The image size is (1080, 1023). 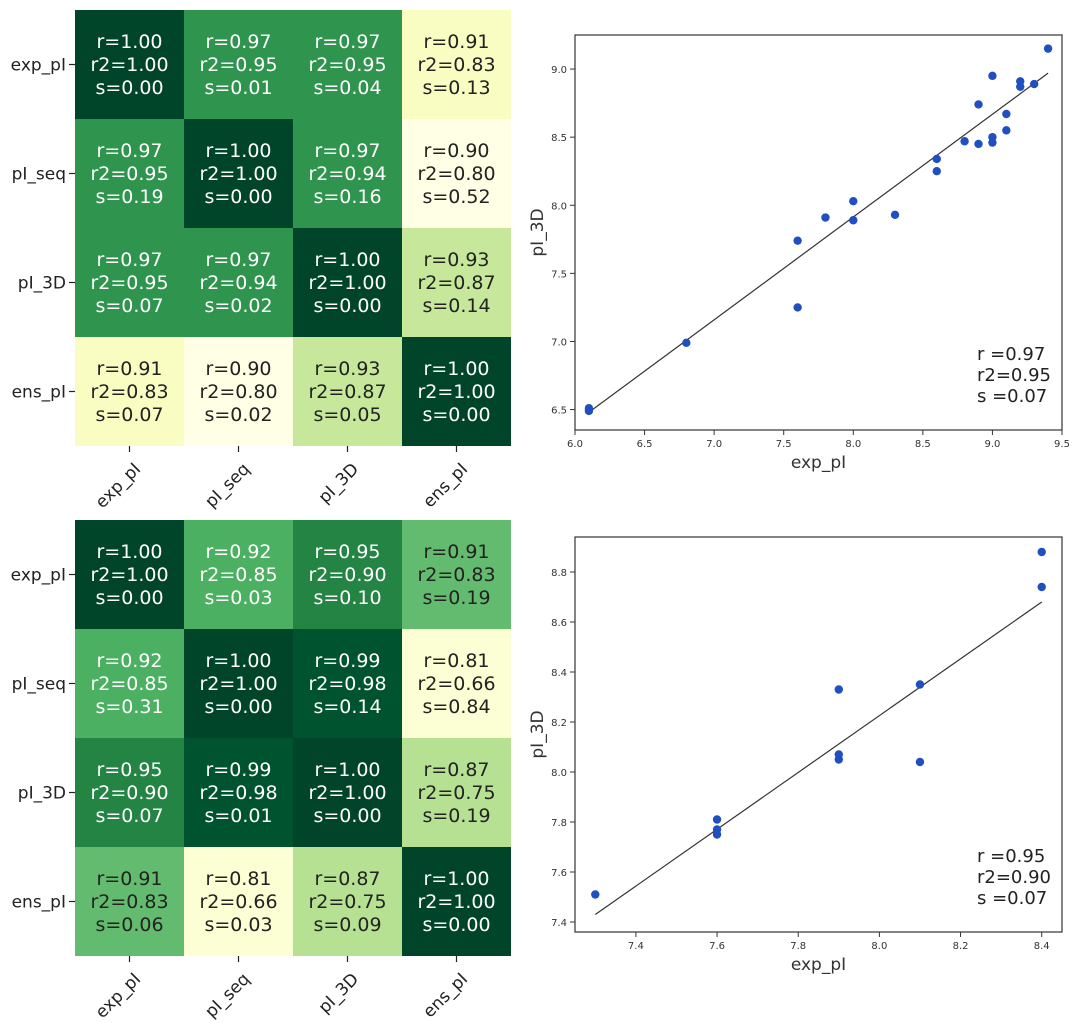 I want to click on heatmap-col-label: pI_seq, so click(x=227, y=995).